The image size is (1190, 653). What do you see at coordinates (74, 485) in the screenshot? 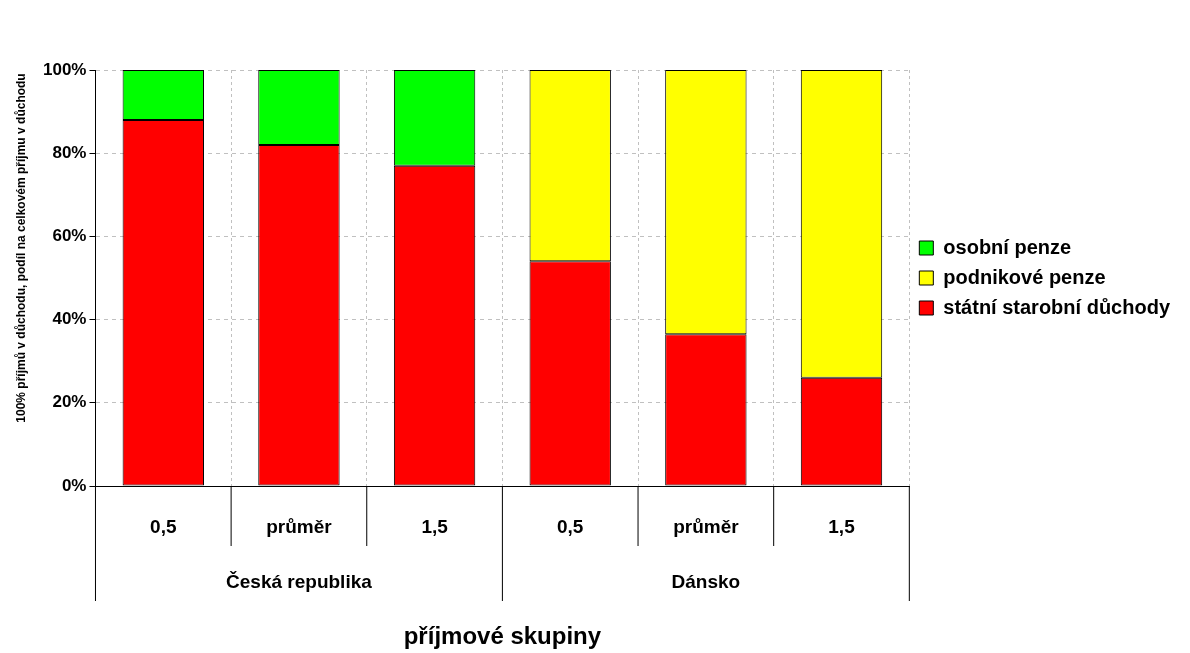
I see `y-tick-label: 0%` at bounding box center [74, 485].